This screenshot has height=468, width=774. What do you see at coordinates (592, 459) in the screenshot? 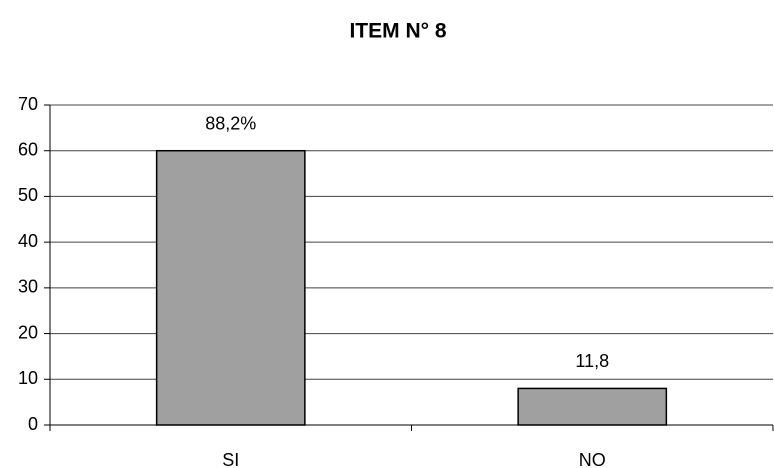
I see `x-tick-label: NO` at bounding box center [592, 459].